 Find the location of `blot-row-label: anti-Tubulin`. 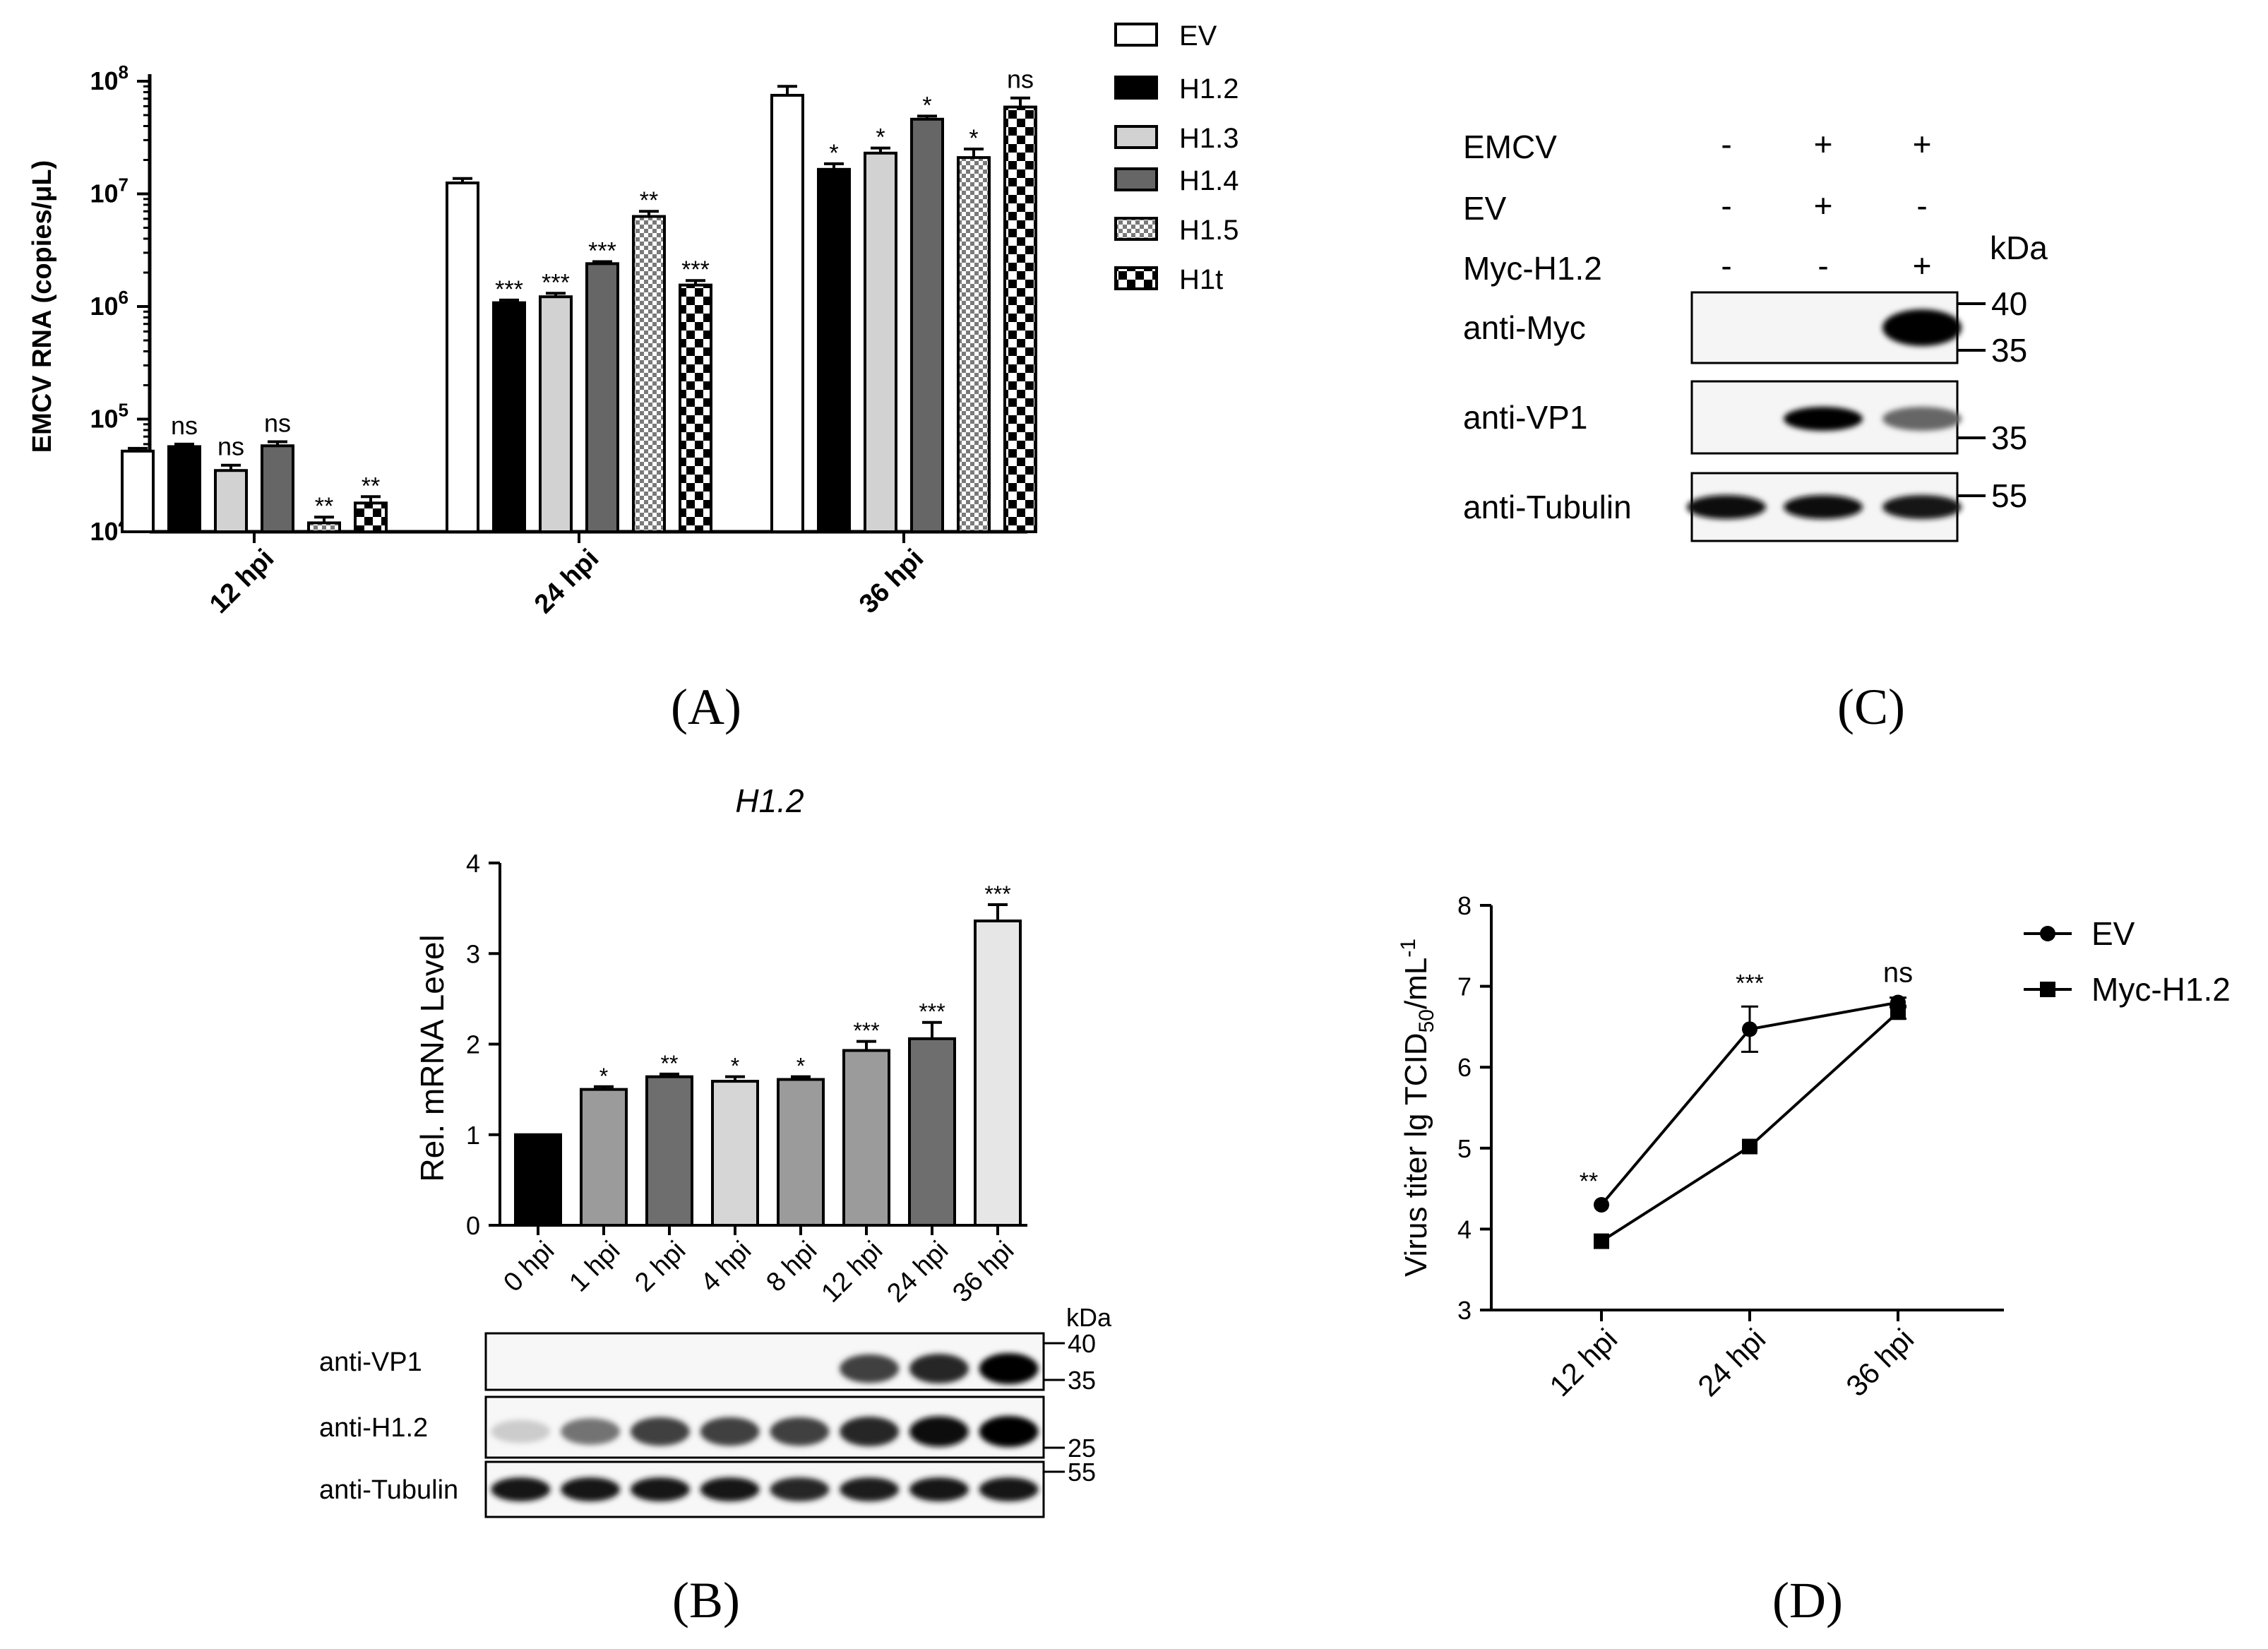

blot-row-label: anti-Tubulin is located at coordinates (388, 1490).